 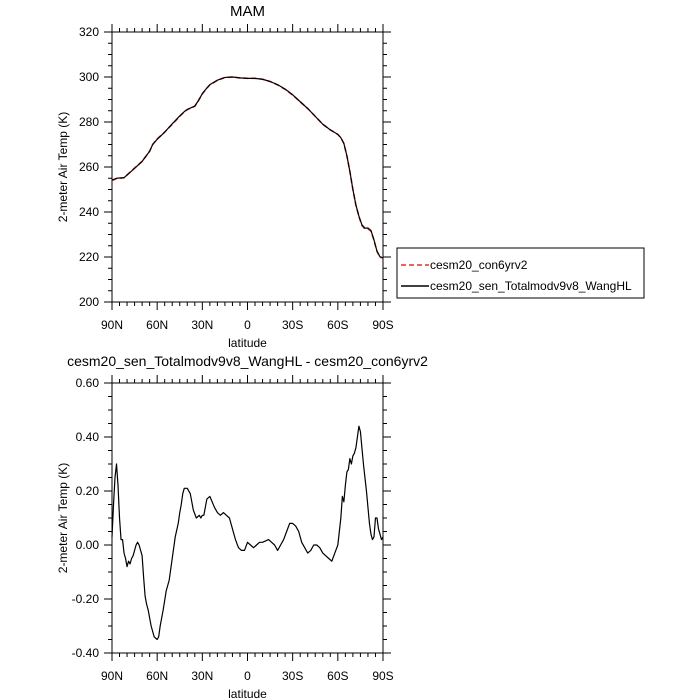 What do you see at coordinates (202, 325) in the screenshot?
I see `chart0-x-tick-label: 30N` at bounding box center [202, 325].